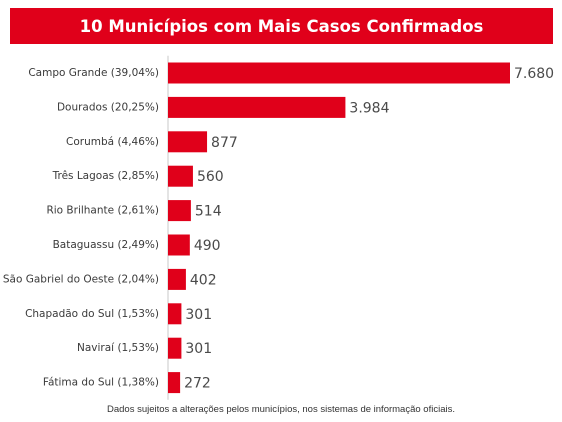 This screenshot has height=422, width=562. I want to click on category-label: Corumbá (4,46%), so click(112, 142).